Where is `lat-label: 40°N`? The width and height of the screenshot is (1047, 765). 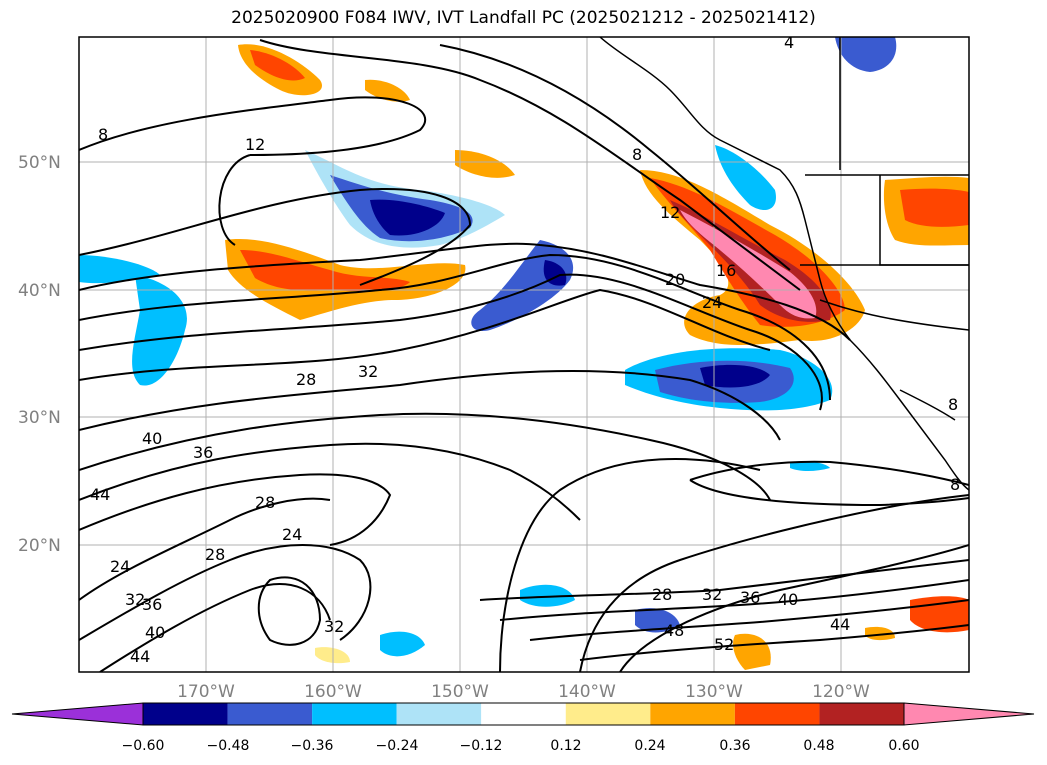
lat-label: 40°N is located at coordinates (39, 291).